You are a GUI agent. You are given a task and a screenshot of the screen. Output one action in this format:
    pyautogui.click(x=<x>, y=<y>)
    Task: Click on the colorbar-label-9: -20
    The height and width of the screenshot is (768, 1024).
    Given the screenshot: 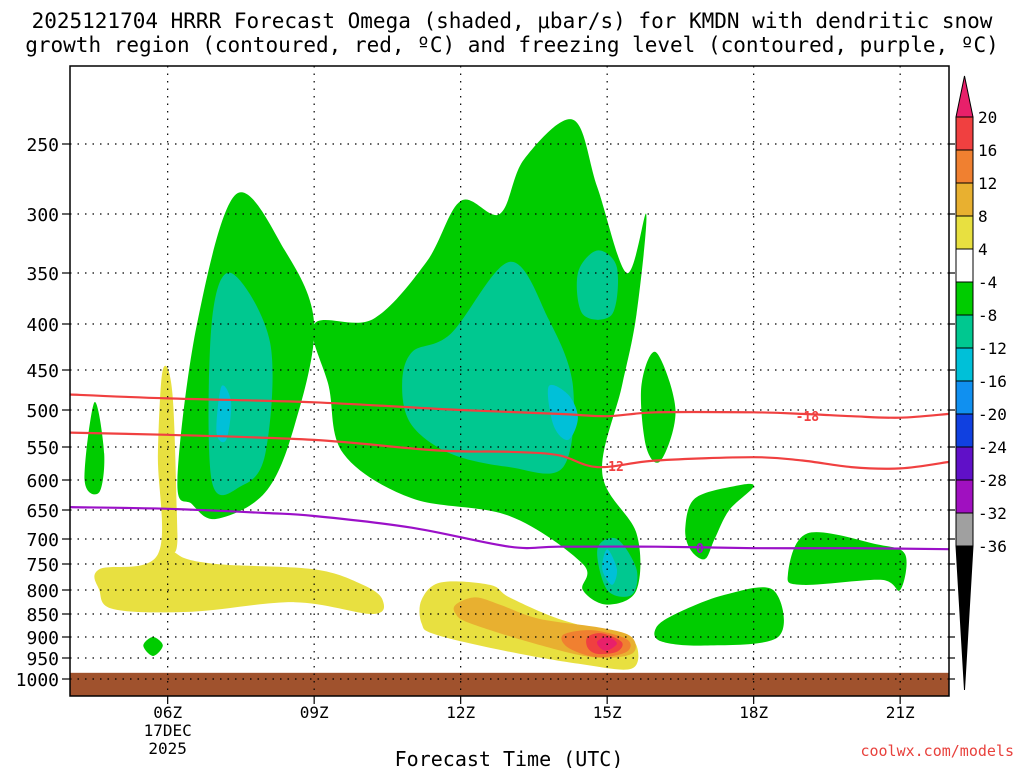 What is the action you would take?
    pyautogui.click(x=992, y=414)
    